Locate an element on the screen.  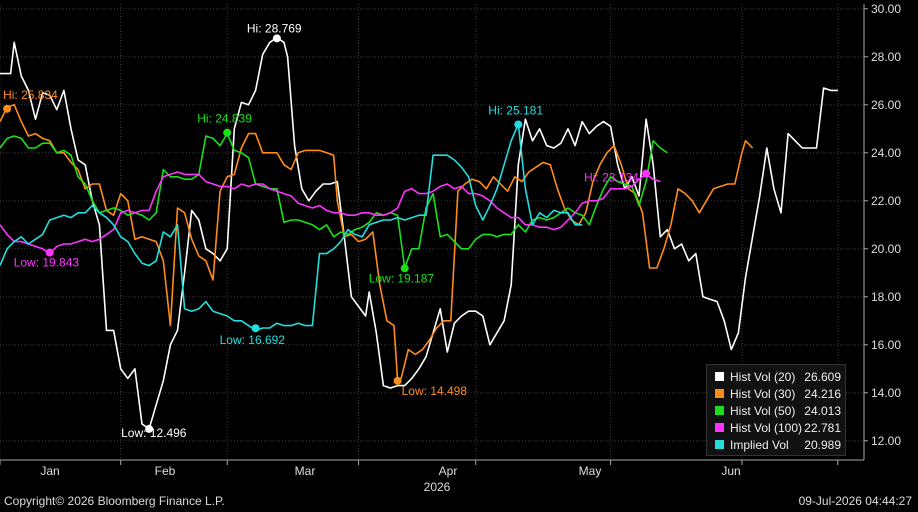
y-tick-label: 18.00 is located at coordinates (886, 297).